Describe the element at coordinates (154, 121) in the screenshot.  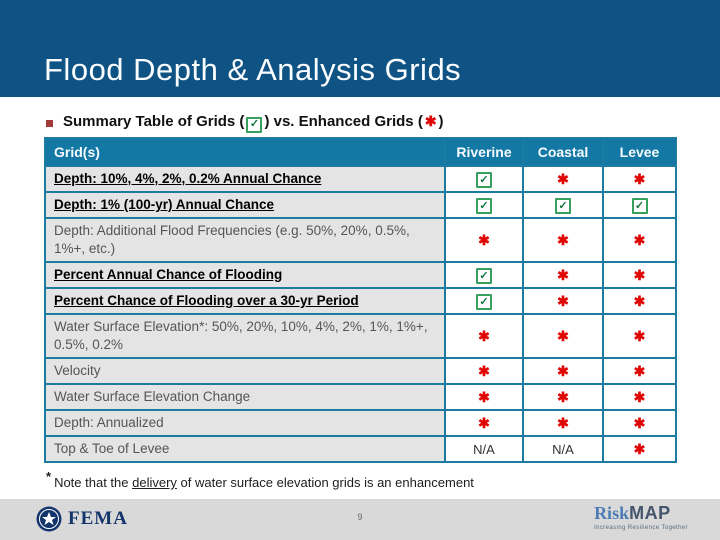
I see `bullet-text-before: Summary Table of Grids (` at that location.